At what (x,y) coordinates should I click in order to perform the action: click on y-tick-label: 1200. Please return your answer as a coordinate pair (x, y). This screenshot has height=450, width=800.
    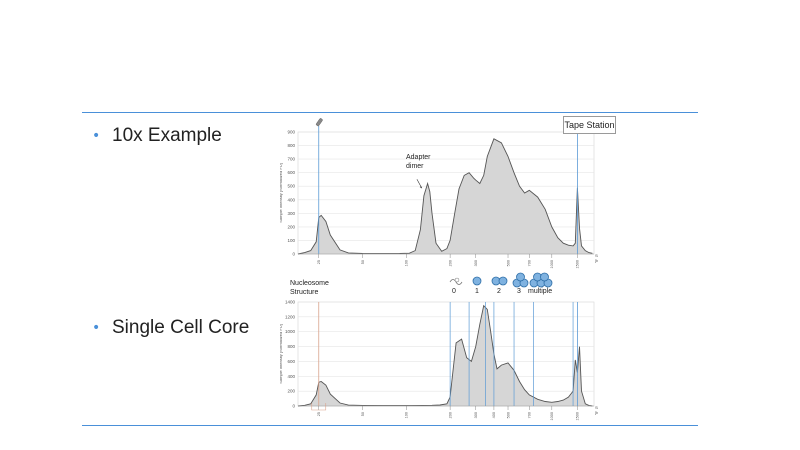
    Looking at the image, I should click on (290, 316).